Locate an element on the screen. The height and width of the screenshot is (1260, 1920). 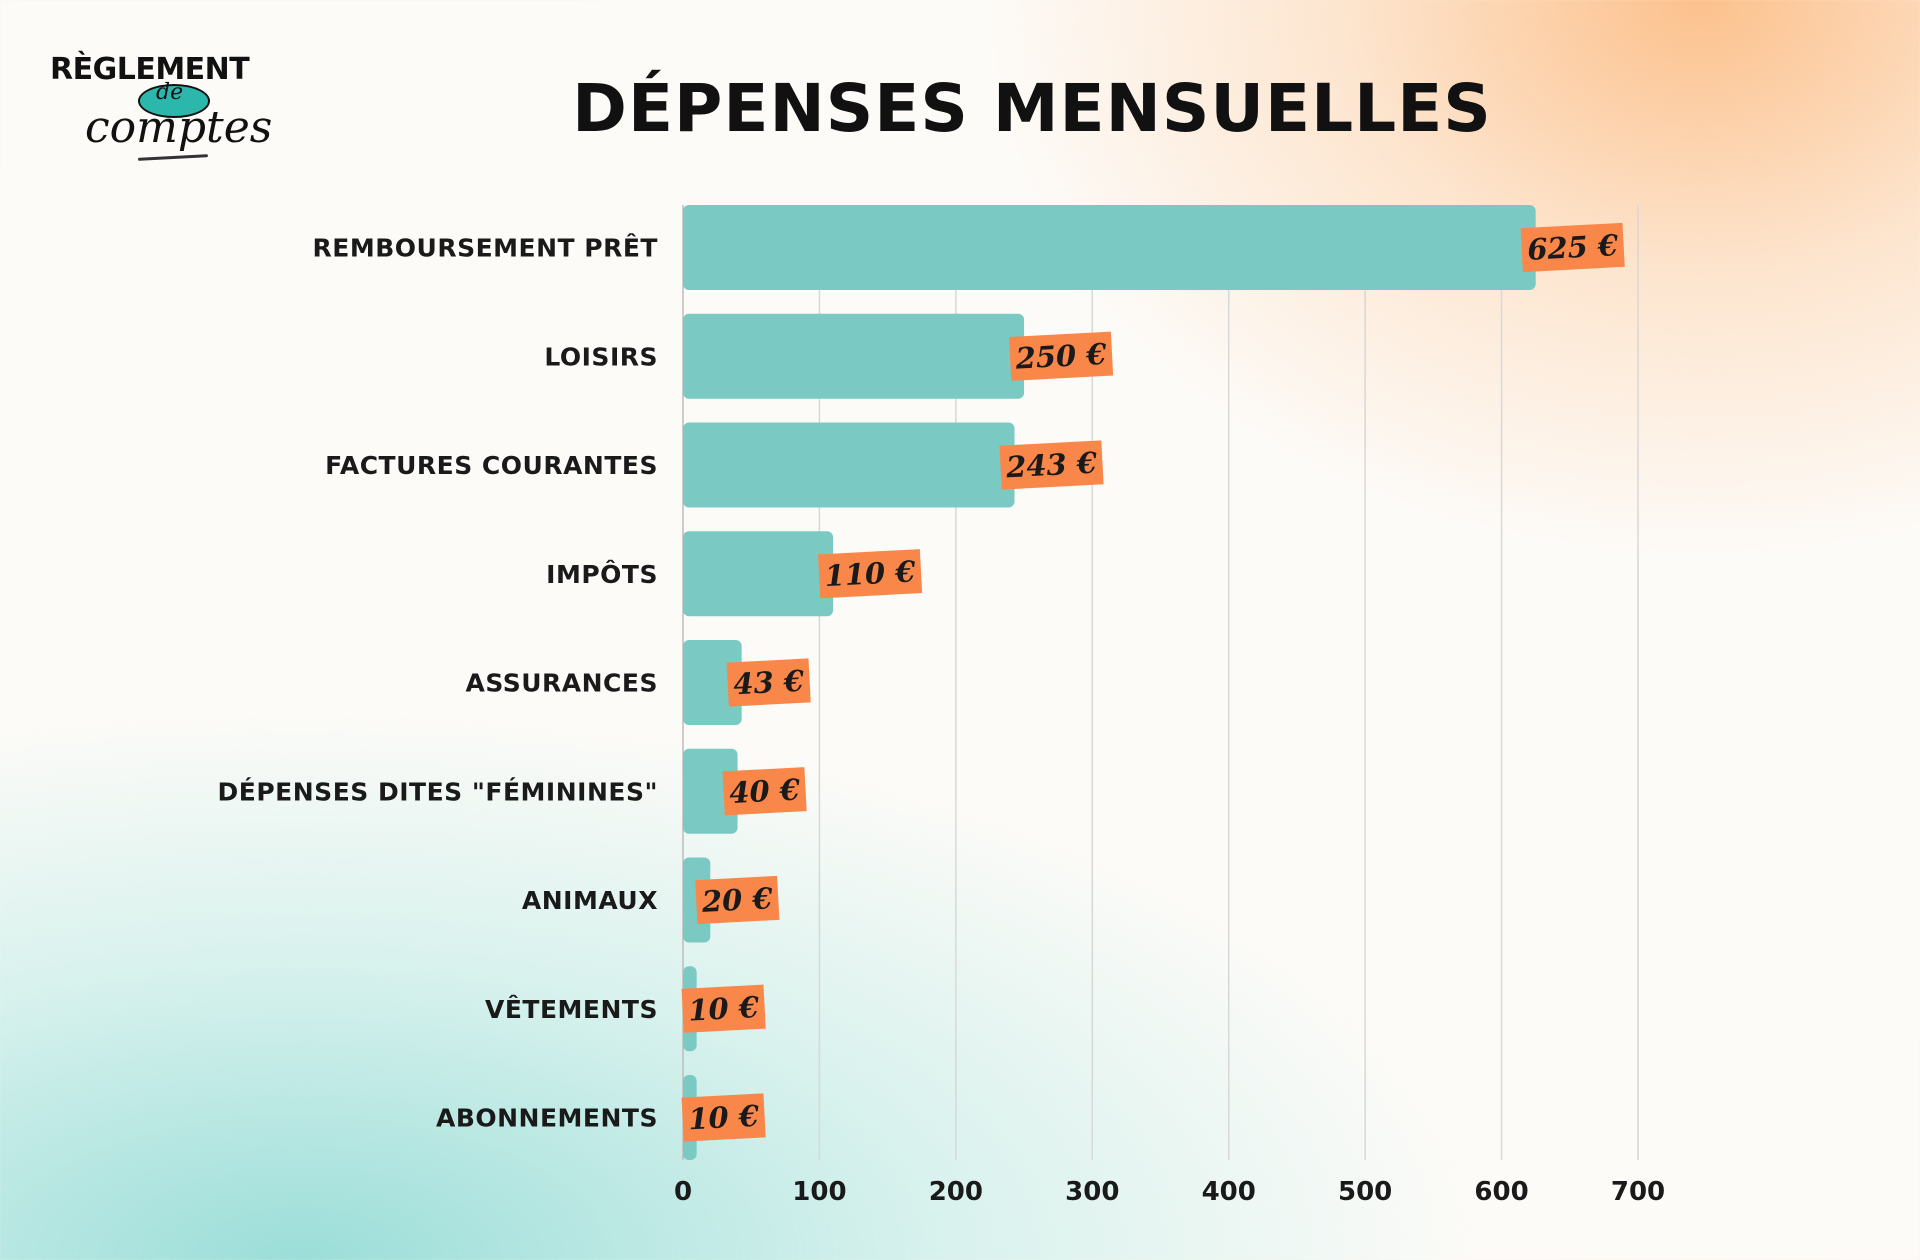
value-tag: 243 € is located at coordinates (1051, 465).